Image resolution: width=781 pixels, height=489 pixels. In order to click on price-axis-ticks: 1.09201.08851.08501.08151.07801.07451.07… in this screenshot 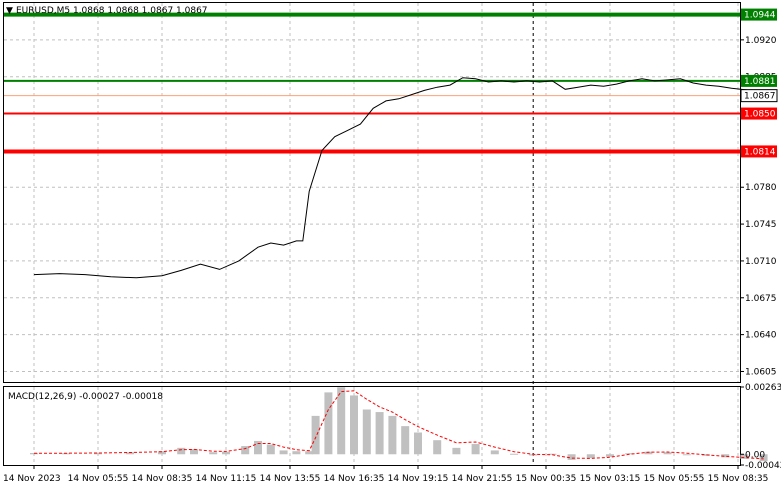, I will do `click(758, 206)`.